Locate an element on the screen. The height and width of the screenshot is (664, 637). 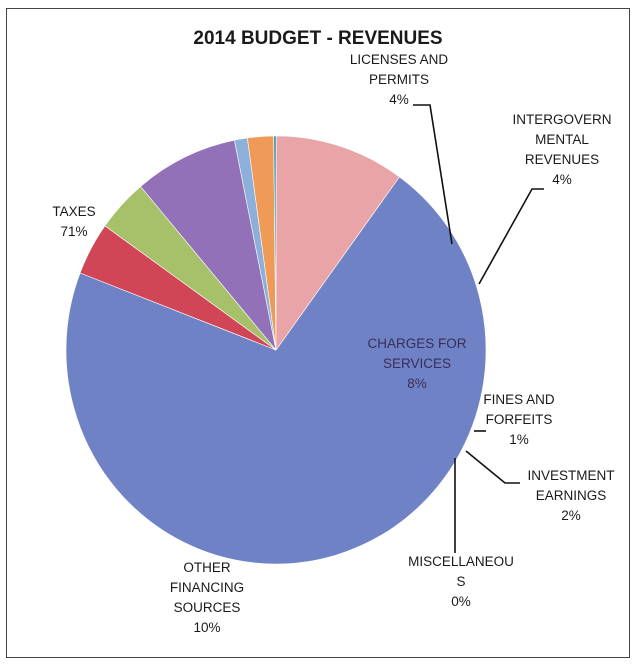
data-label-miscellaneous: MISCELLANEOU S 0% is located at coordinates (461, 581).